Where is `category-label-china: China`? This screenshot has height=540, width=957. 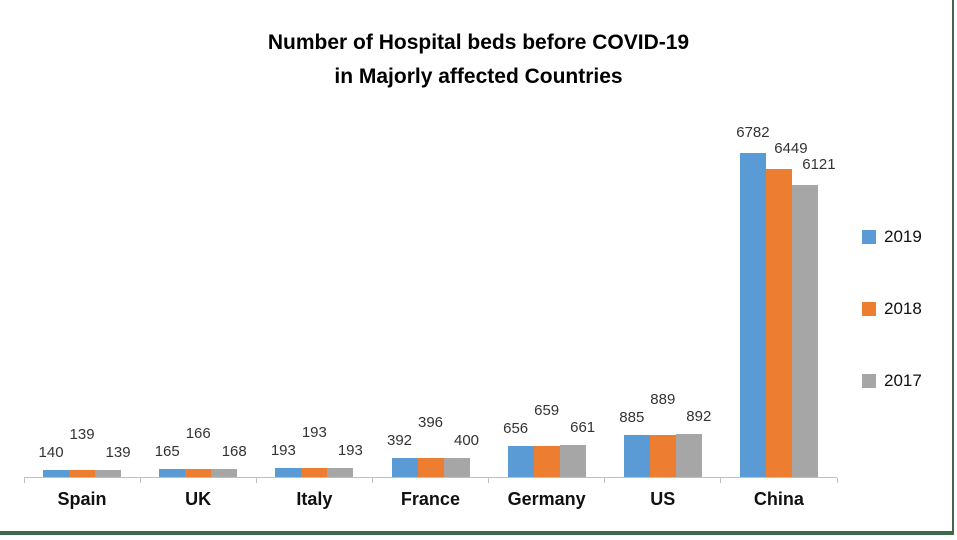 category-label-china: China is located at coordinates (778, 499).